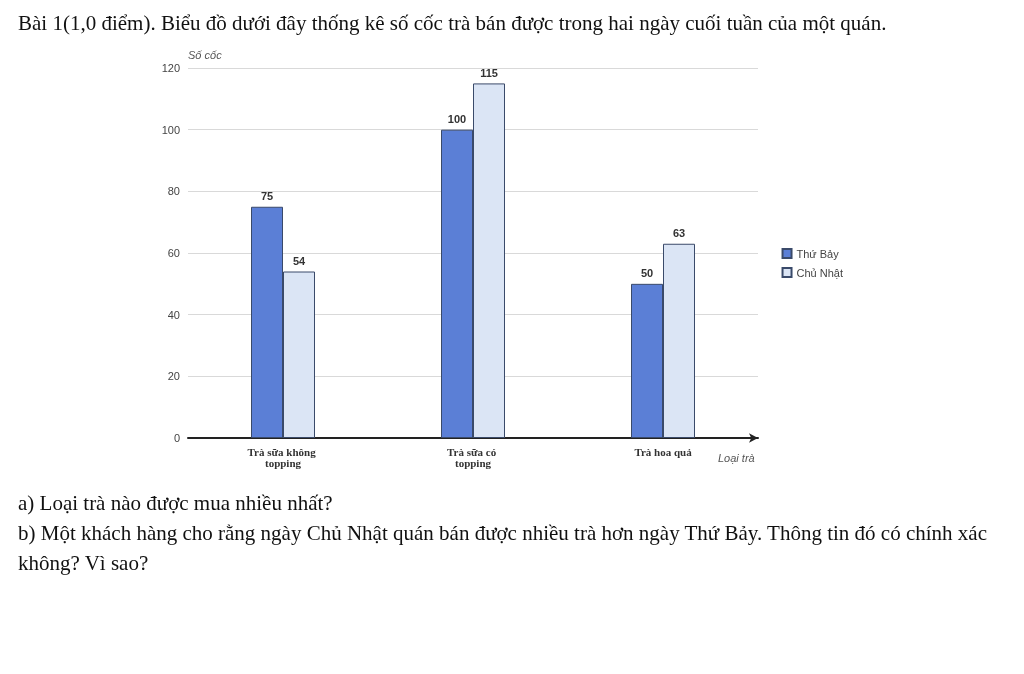  What do you see at coordinates (170, 129) in the screenshot?
I see `y-tick-label: 100` at bounding box center [170, 129].